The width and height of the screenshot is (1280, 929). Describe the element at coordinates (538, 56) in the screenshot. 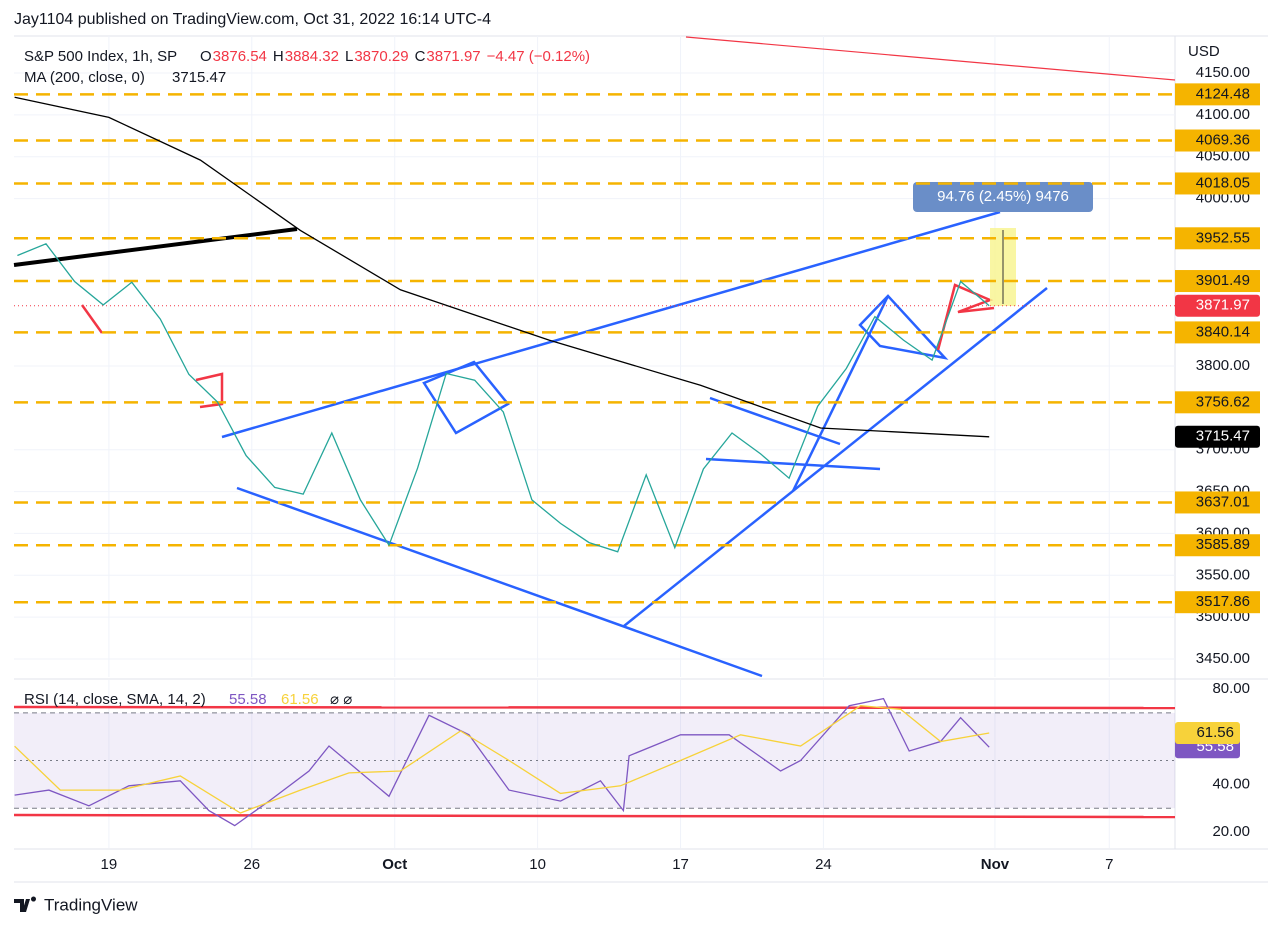

I see `change: −4.47 (−0.12%)` at that location.